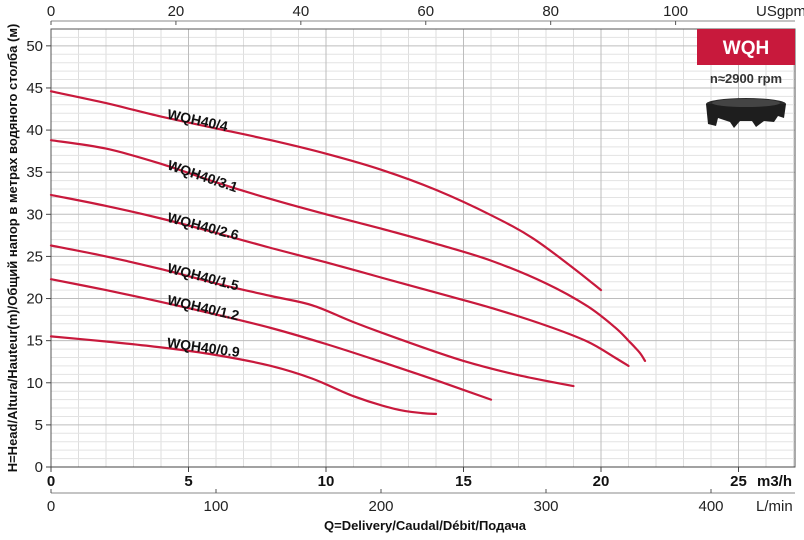  I want to click on curve-label: WQH40/0.9, so click(203, 347).